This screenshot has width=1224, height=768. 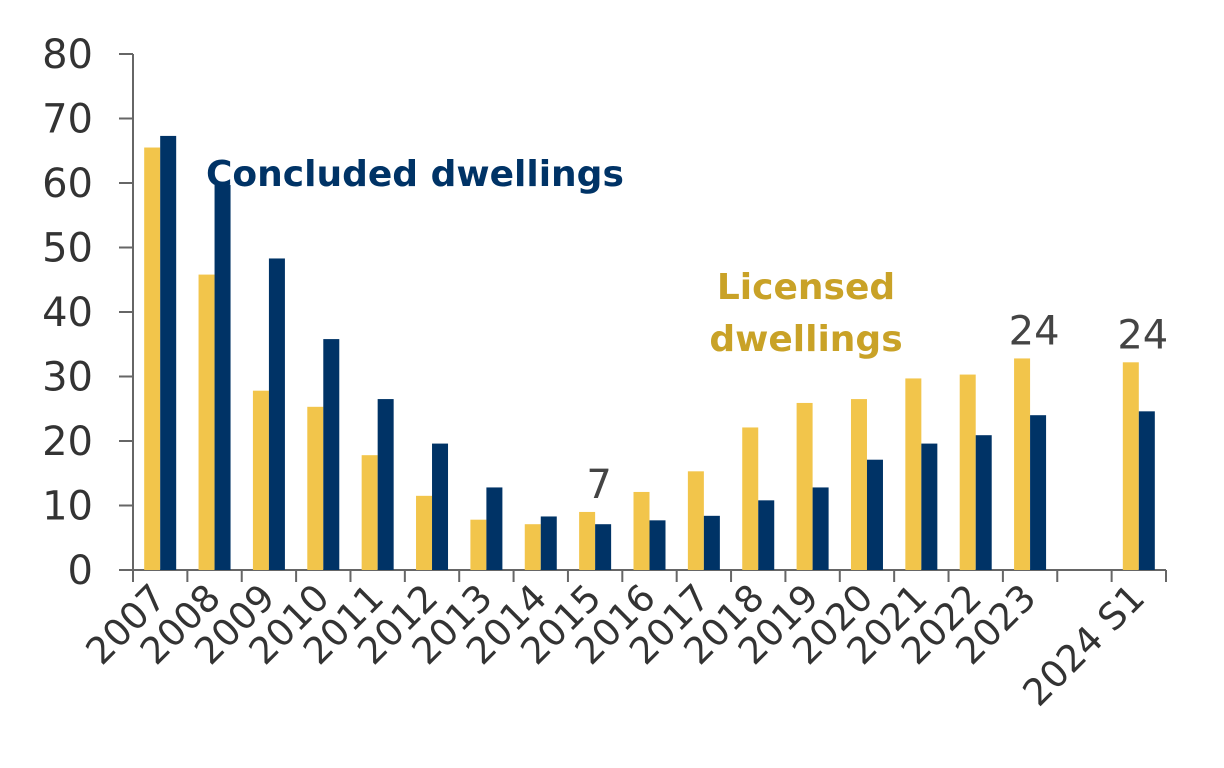 What do you see at coordinates (67, 184) in the screenshot?
I see `y-tick-label: 60` at bounding box center [67, 184].